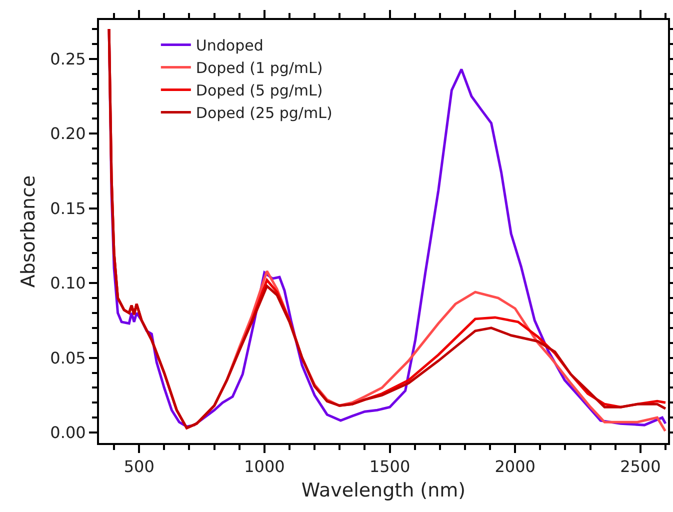 This screenshot has height=512, width=673. What do you see at coordinates (139, 466) in the screenshot?
I see `x-tick-label: 500` at bounding box center [139, 466].